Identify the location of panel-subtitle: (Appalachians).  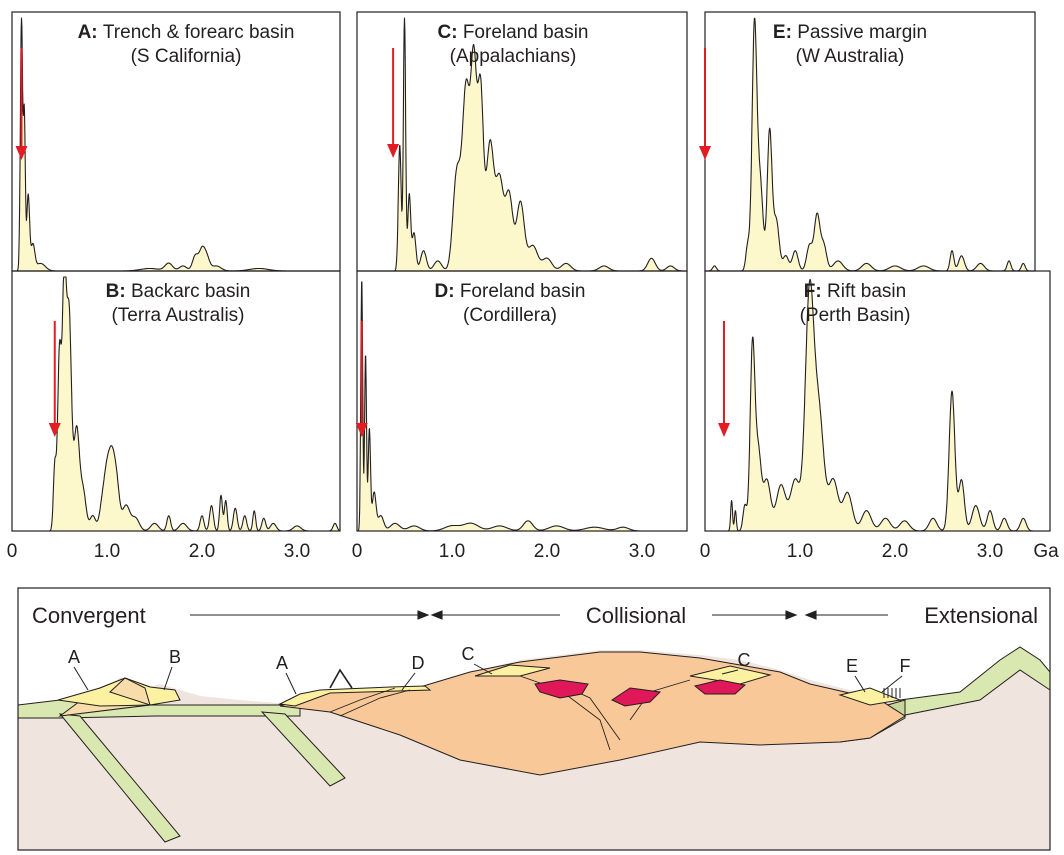
(513, 56).